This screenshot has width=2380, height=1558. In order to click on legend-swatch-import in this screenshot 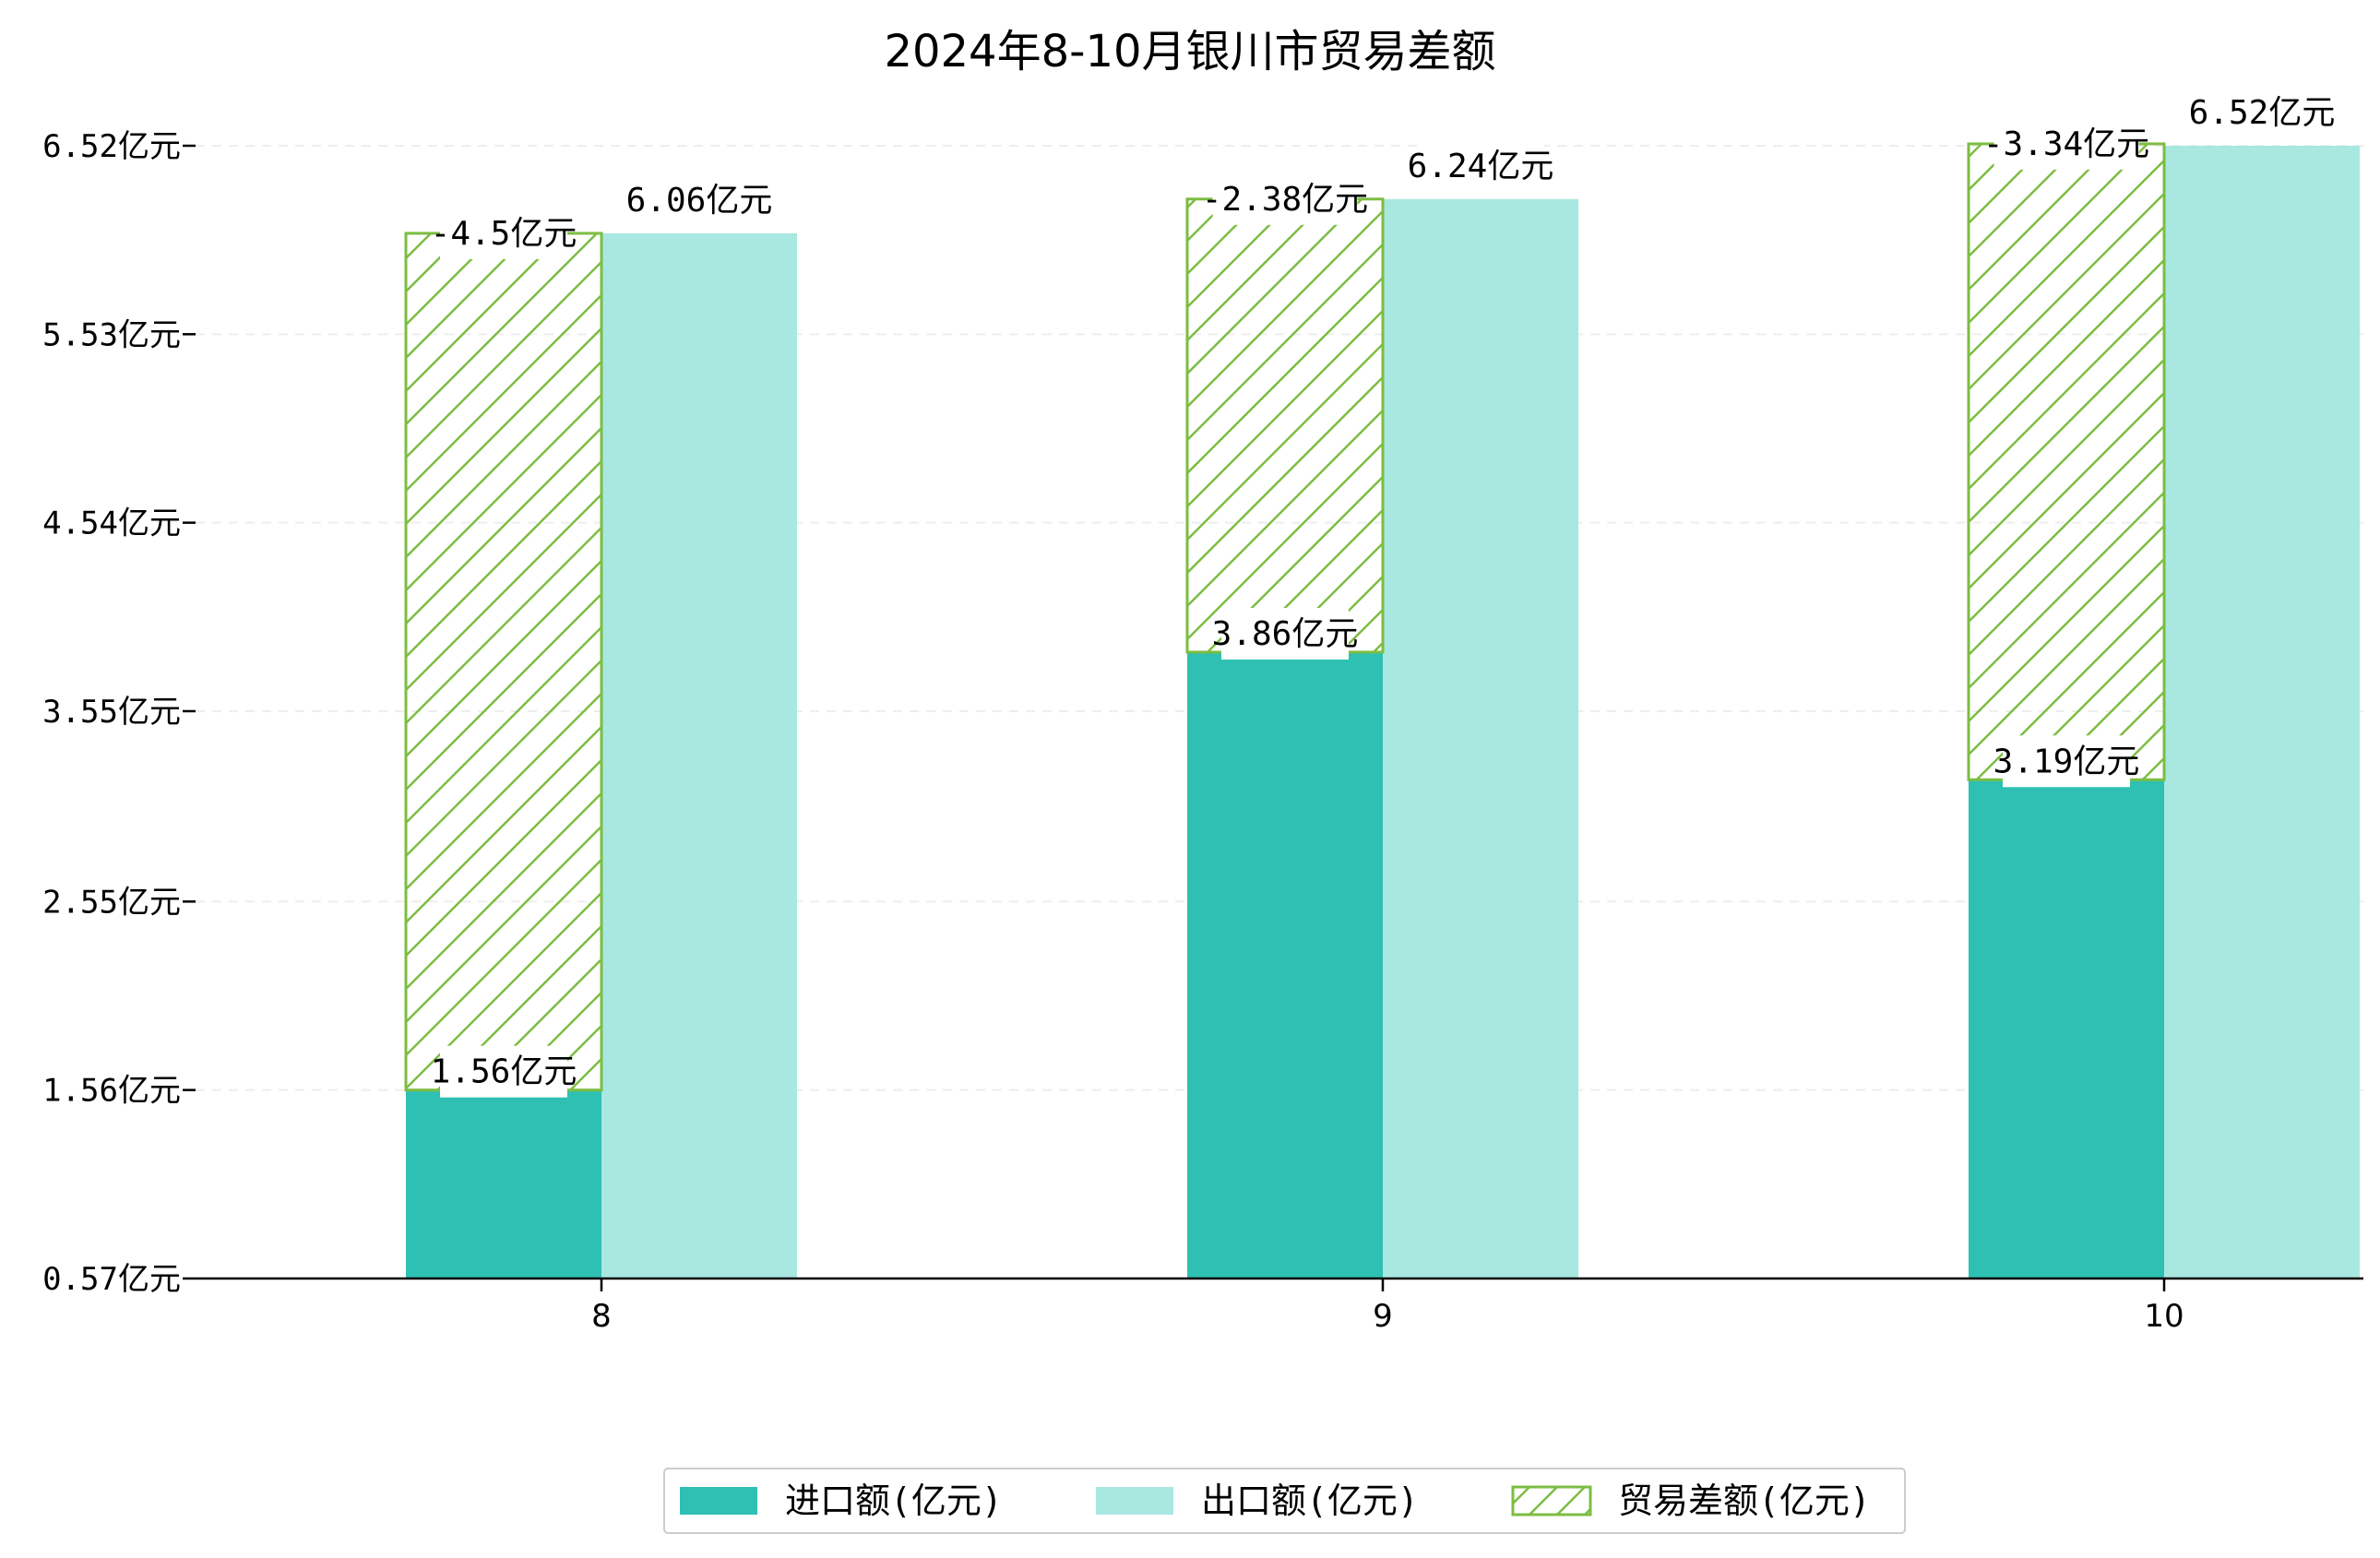, I will do `click(718, 1501)`.